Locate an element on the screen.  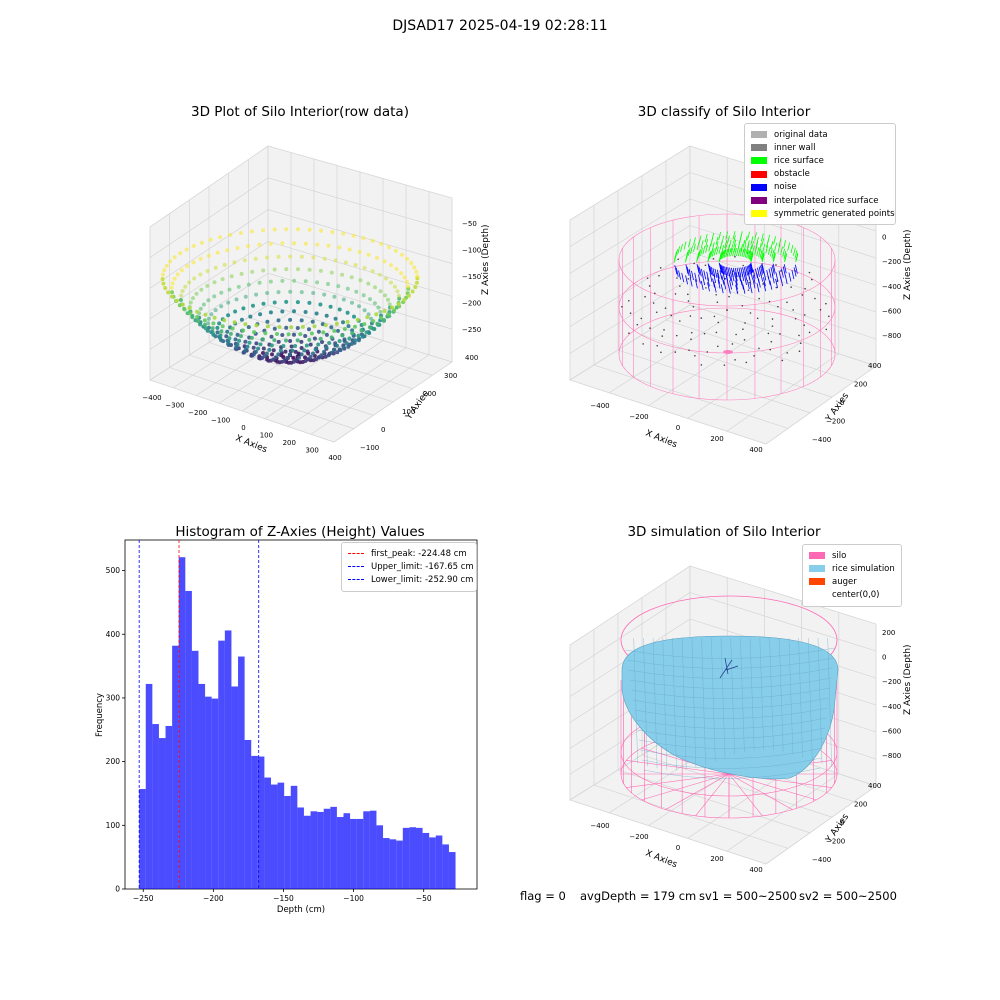
legend-item-first-peak: first_peak: -224.48 cm is located at coordinates (409, 553).